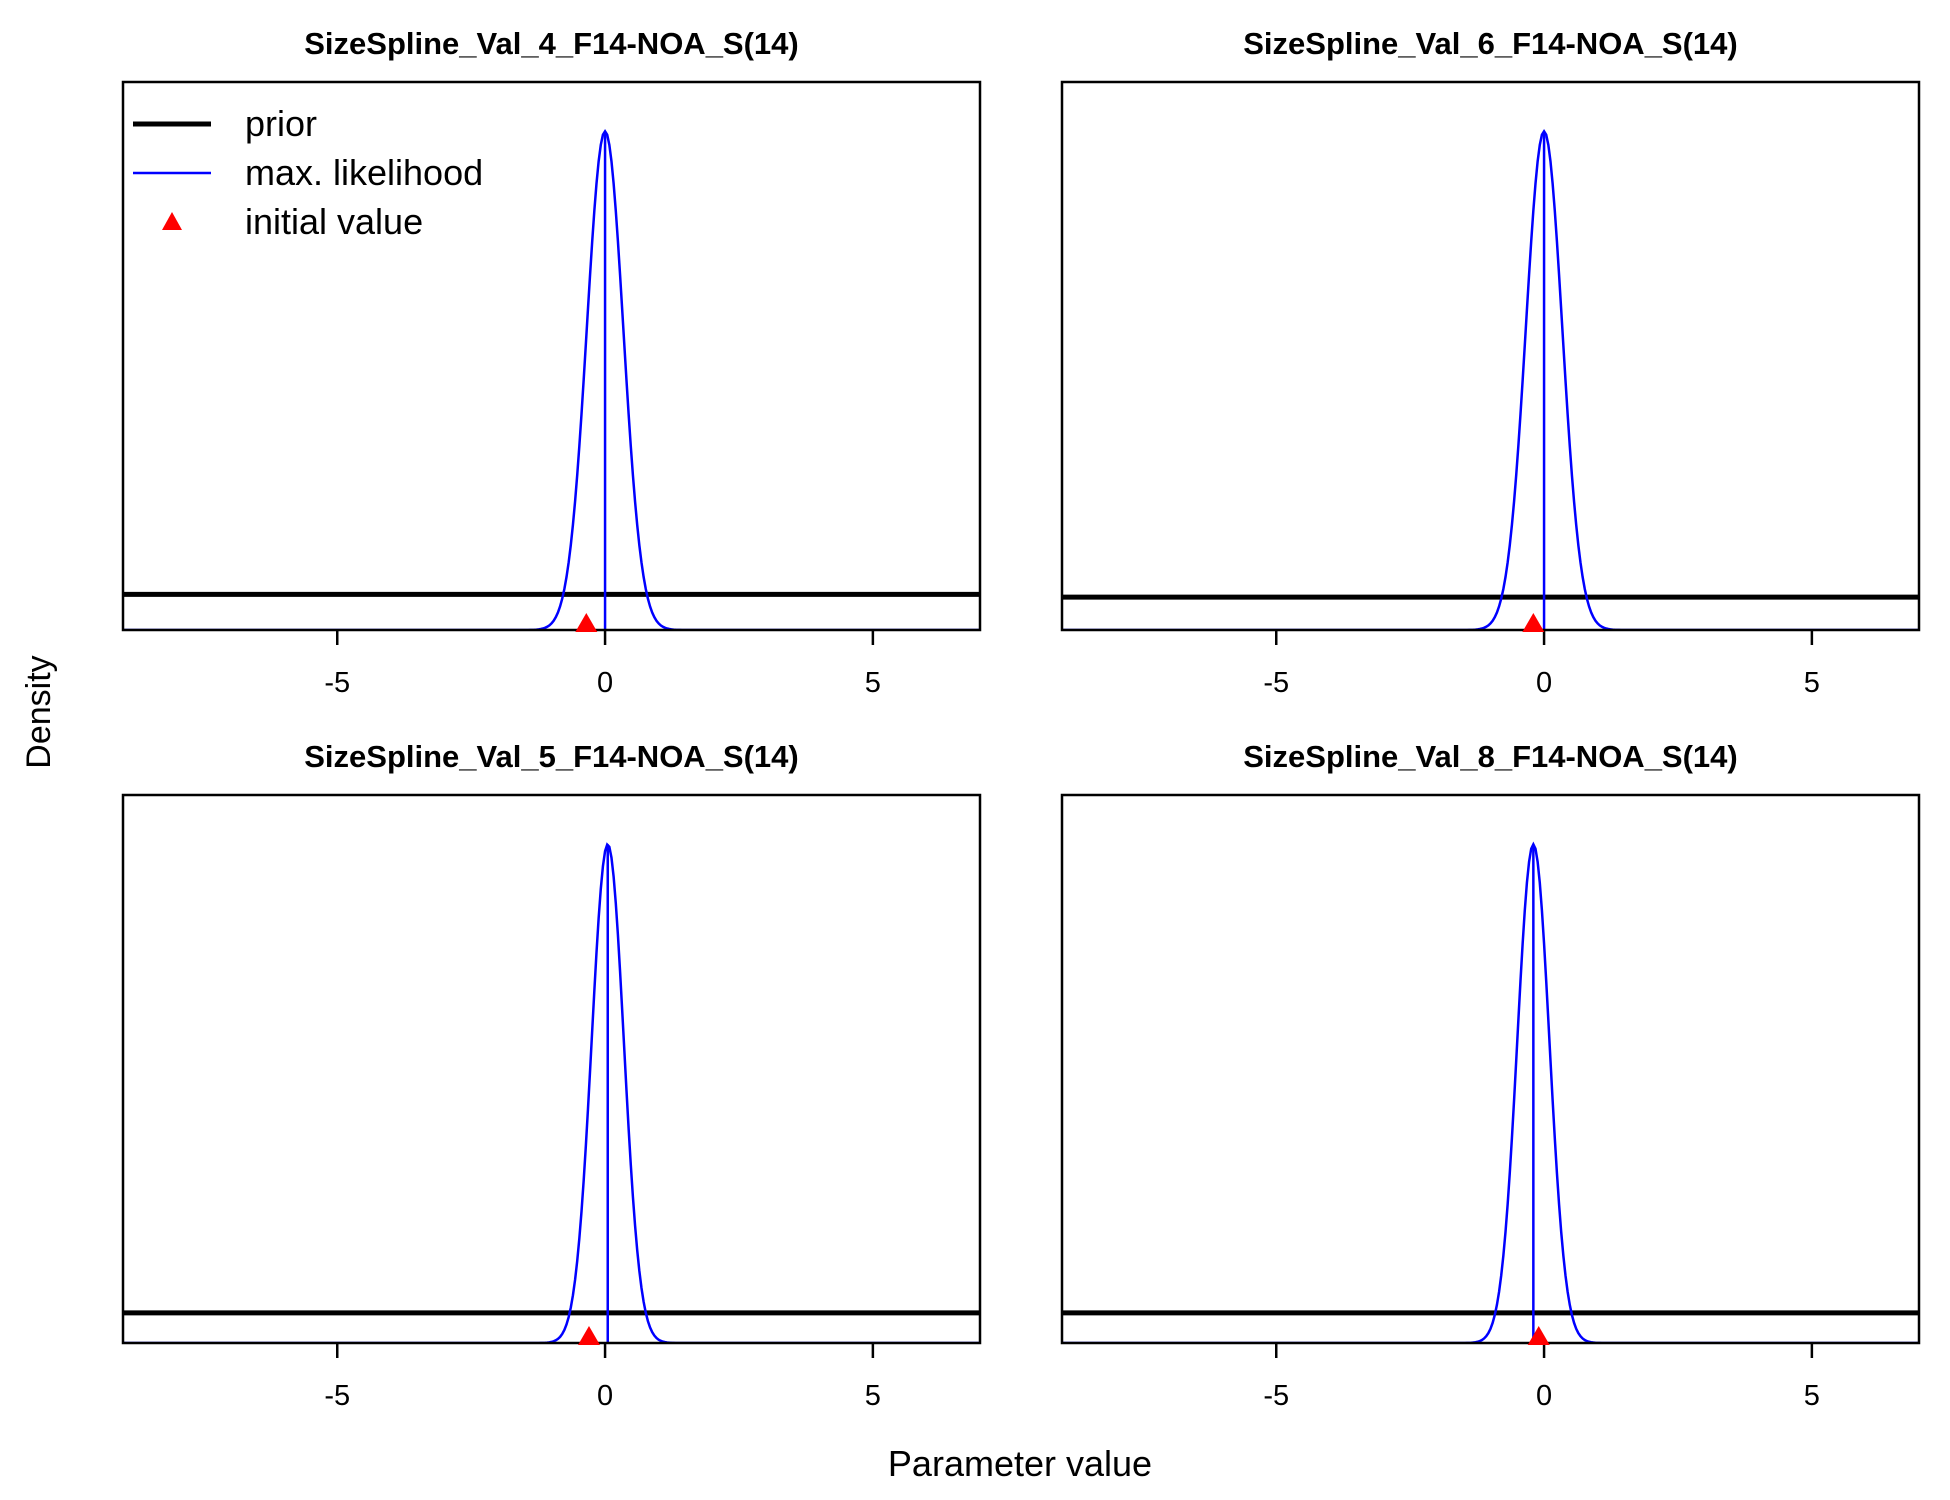  Describe the element at coordinates (334, 221) in the screenshot. I see `legend-label: initial value` at that location.